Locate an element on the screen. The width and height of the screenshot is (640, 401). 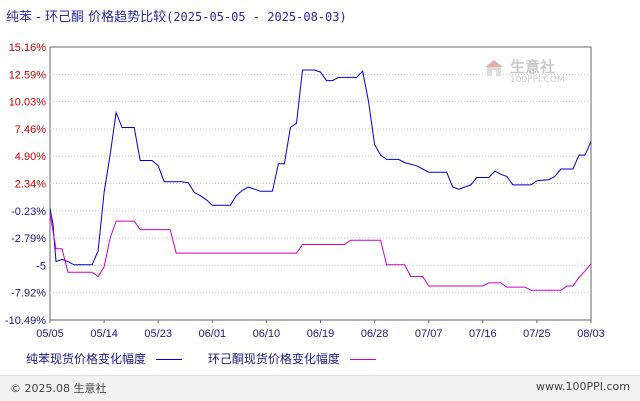
y-tick-label: -7.92% is located at coordinates (28, 294).